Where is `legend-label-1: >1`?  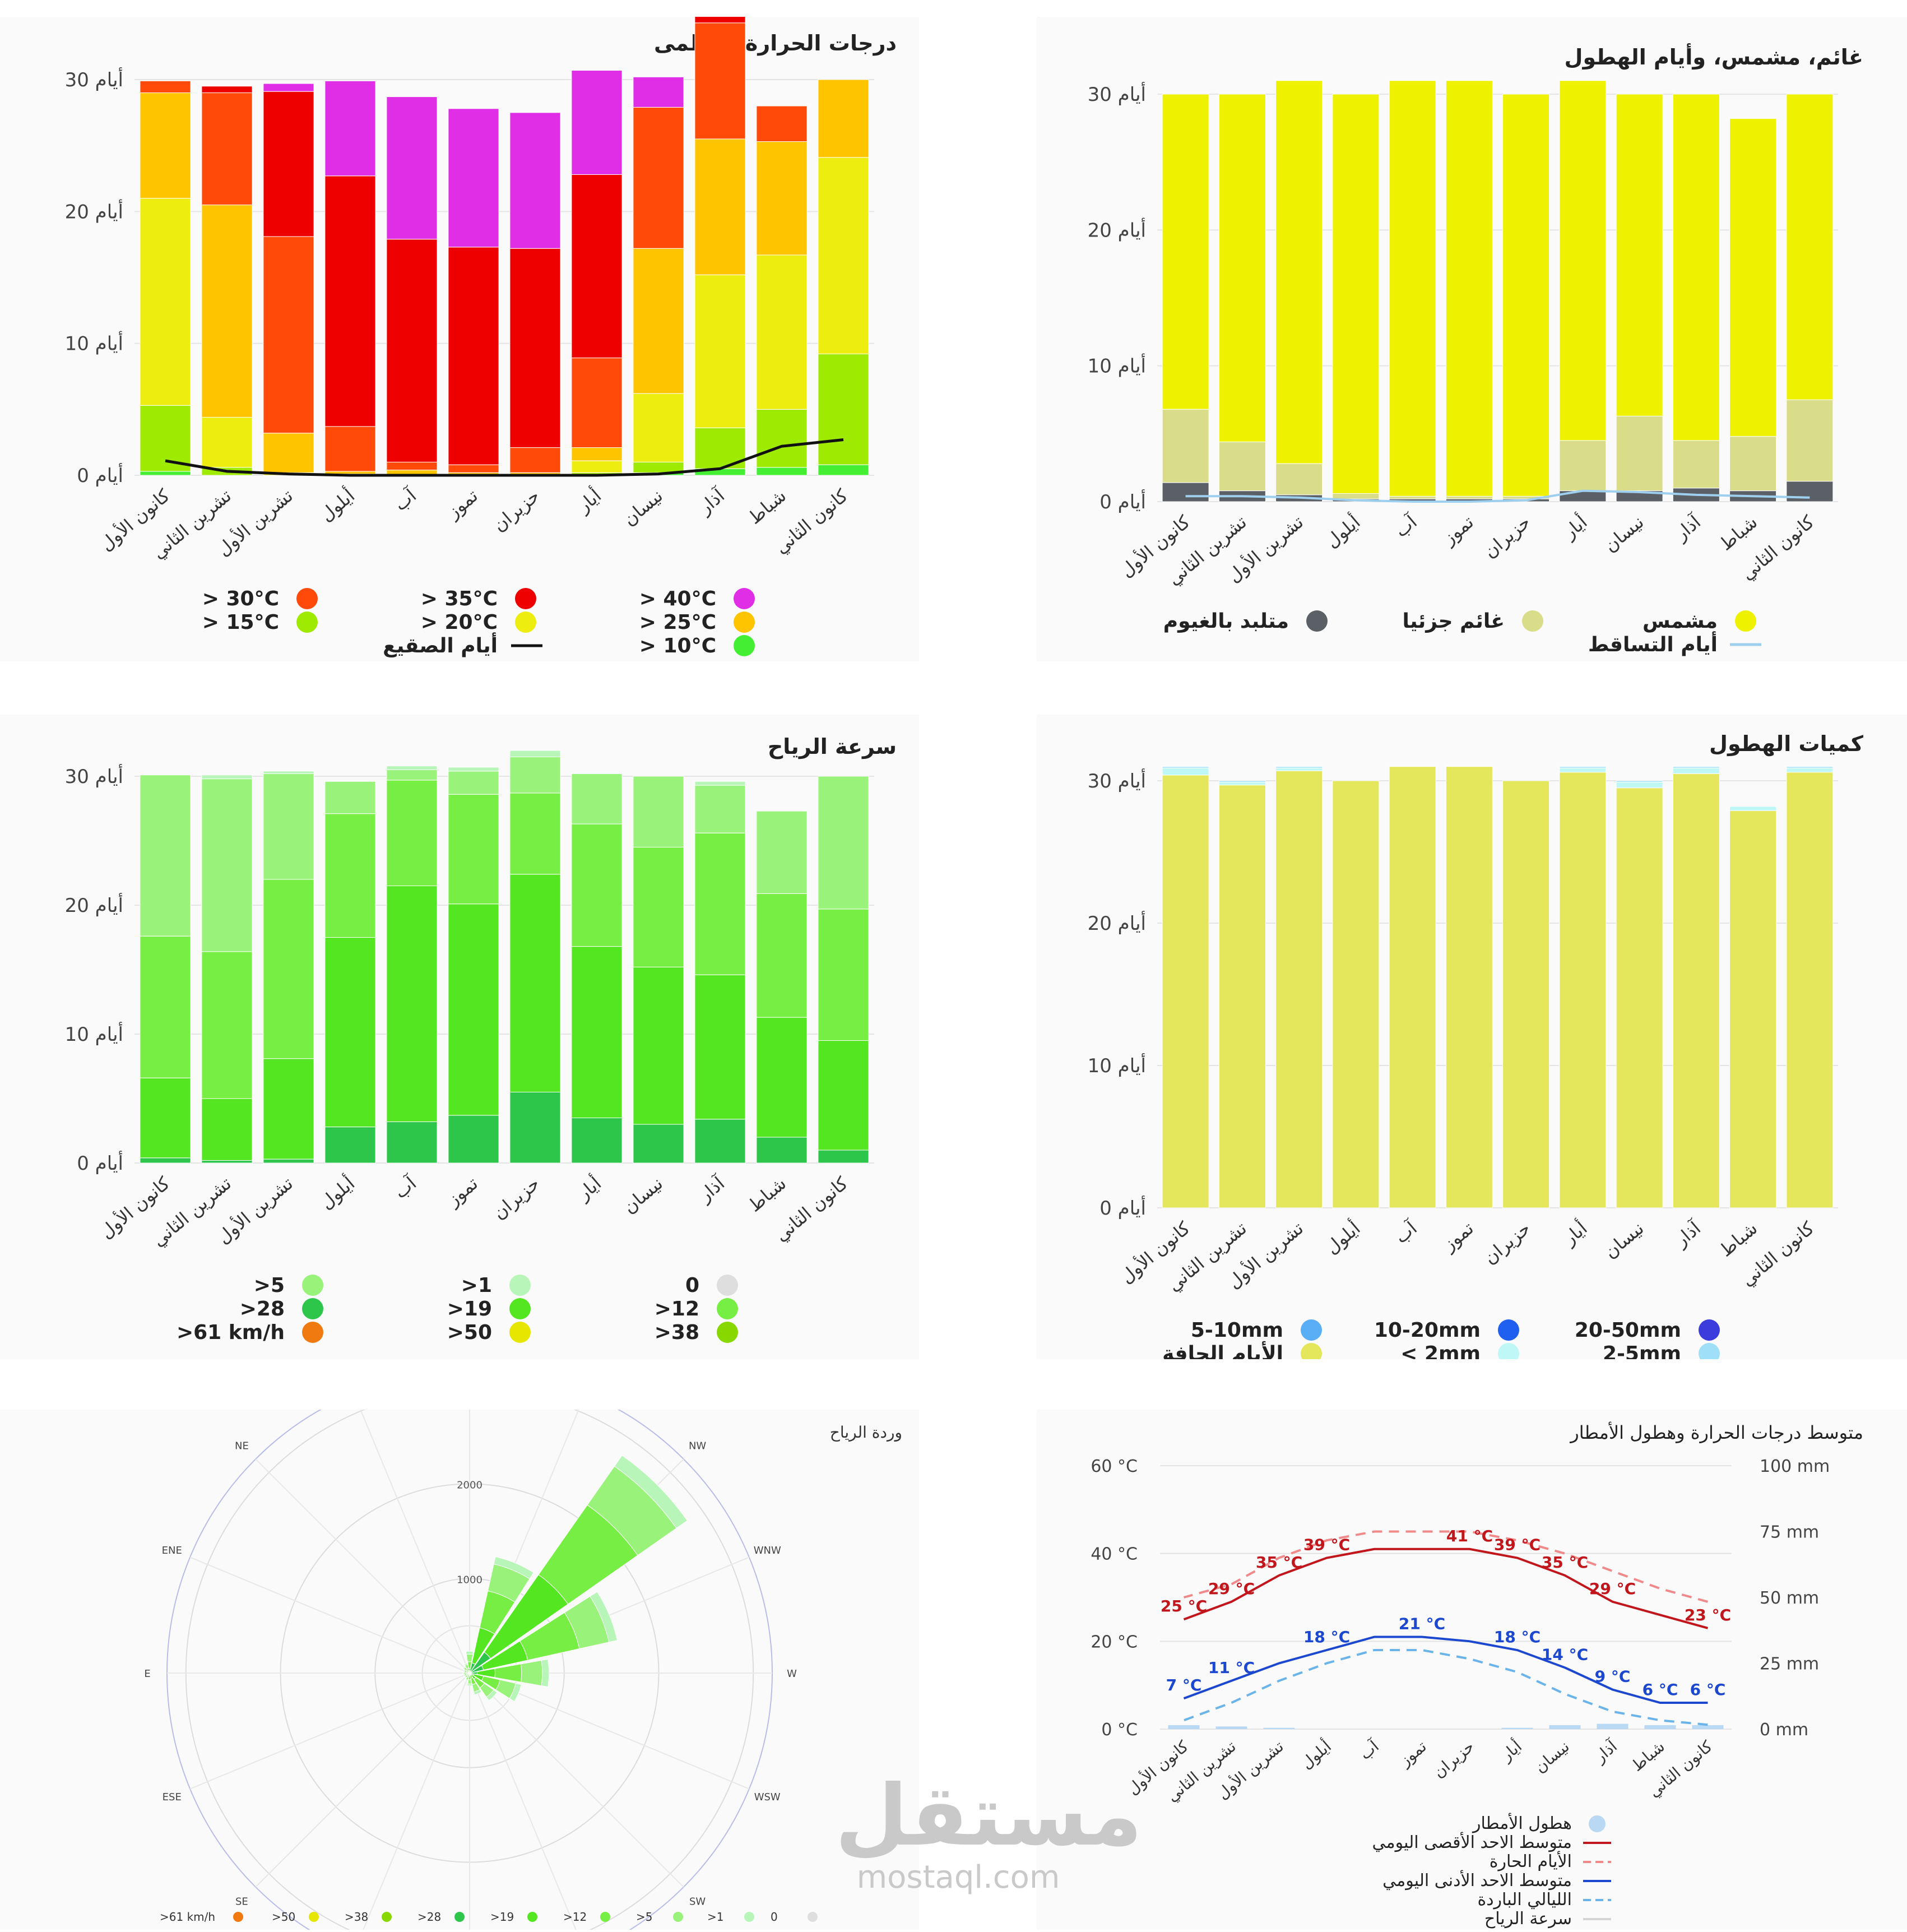
legend-label-1: >1 is located at coordinates (477, 1285).